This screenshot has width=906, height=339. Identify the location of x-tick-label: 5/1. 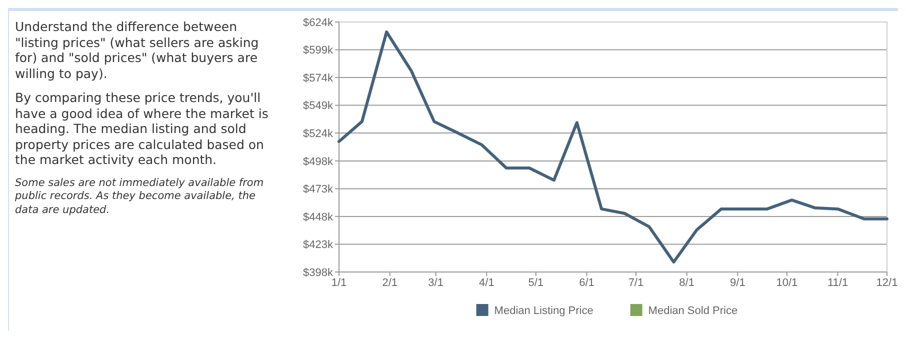
(536, 283).